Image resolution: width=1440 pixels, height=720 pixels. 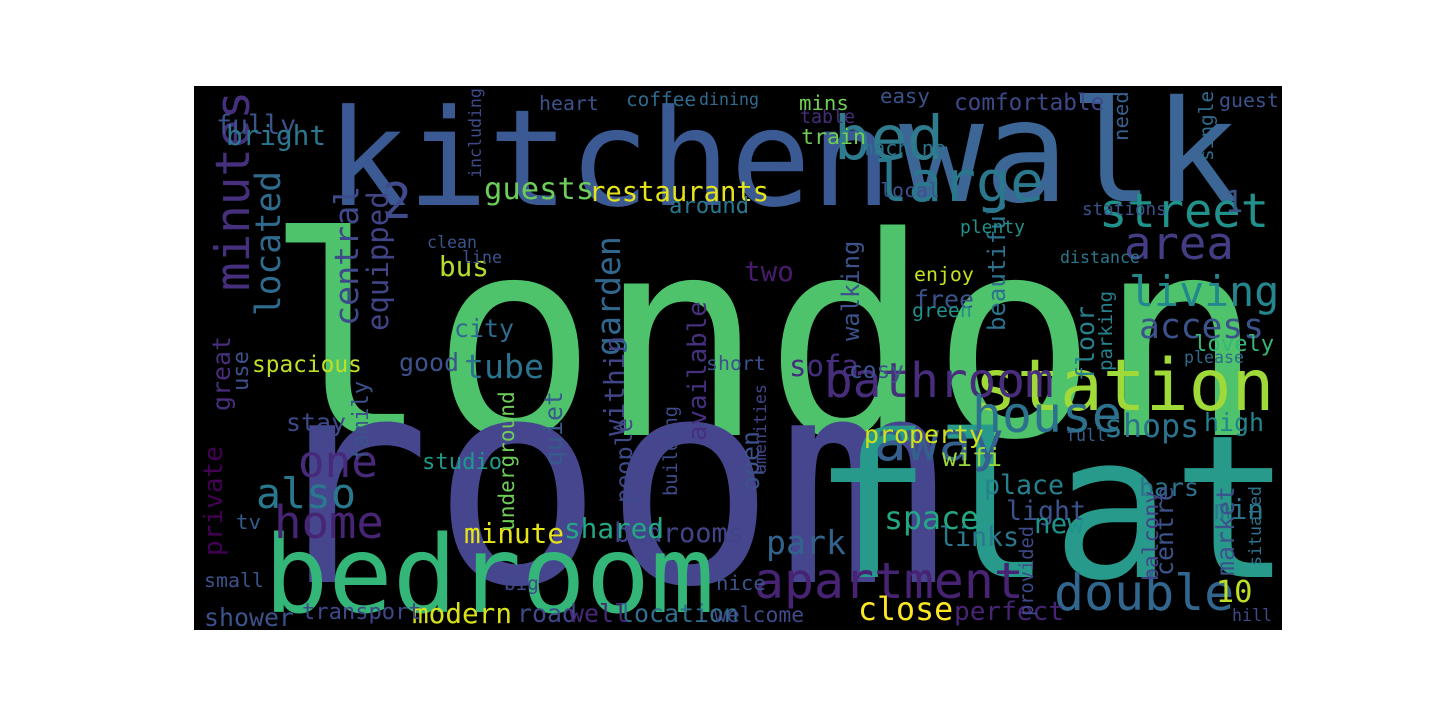 What do you see at coordinates (1206, 125) in the screenshot?
I see `word-single: single` at bounding box center [1206, 125].